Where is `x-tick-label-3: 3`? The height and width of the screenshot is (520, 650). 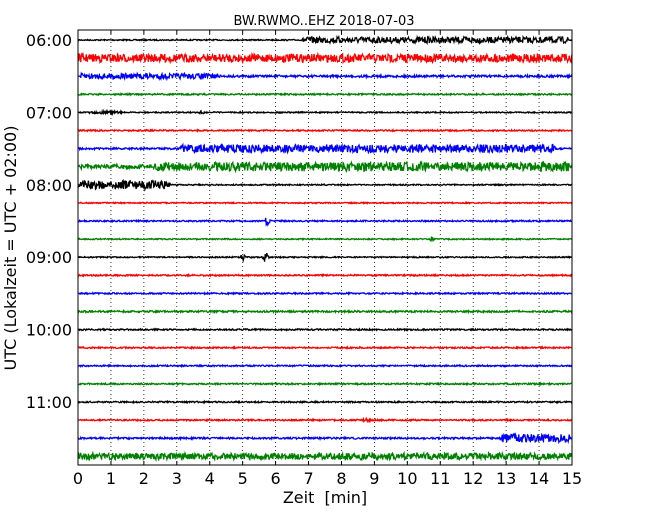 x-tick-label-3: 3 is located at coordinates (177, 478).